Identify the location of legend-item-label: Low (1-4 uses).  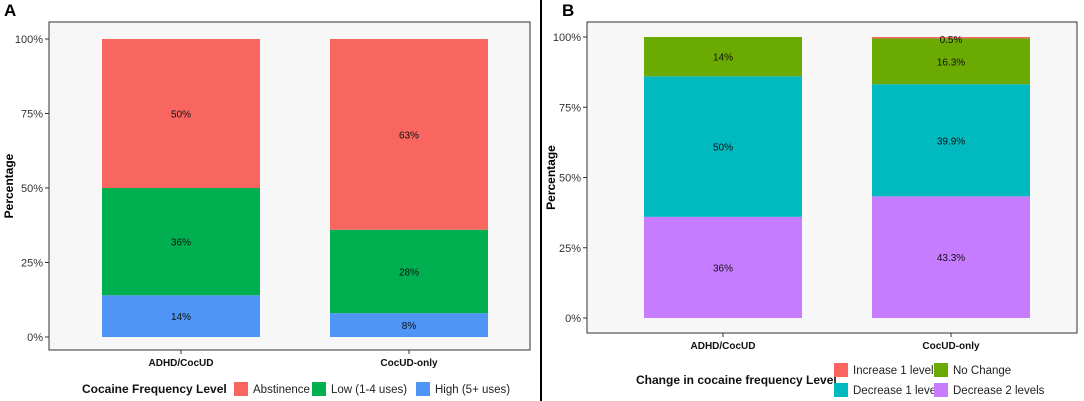
(369, 390).